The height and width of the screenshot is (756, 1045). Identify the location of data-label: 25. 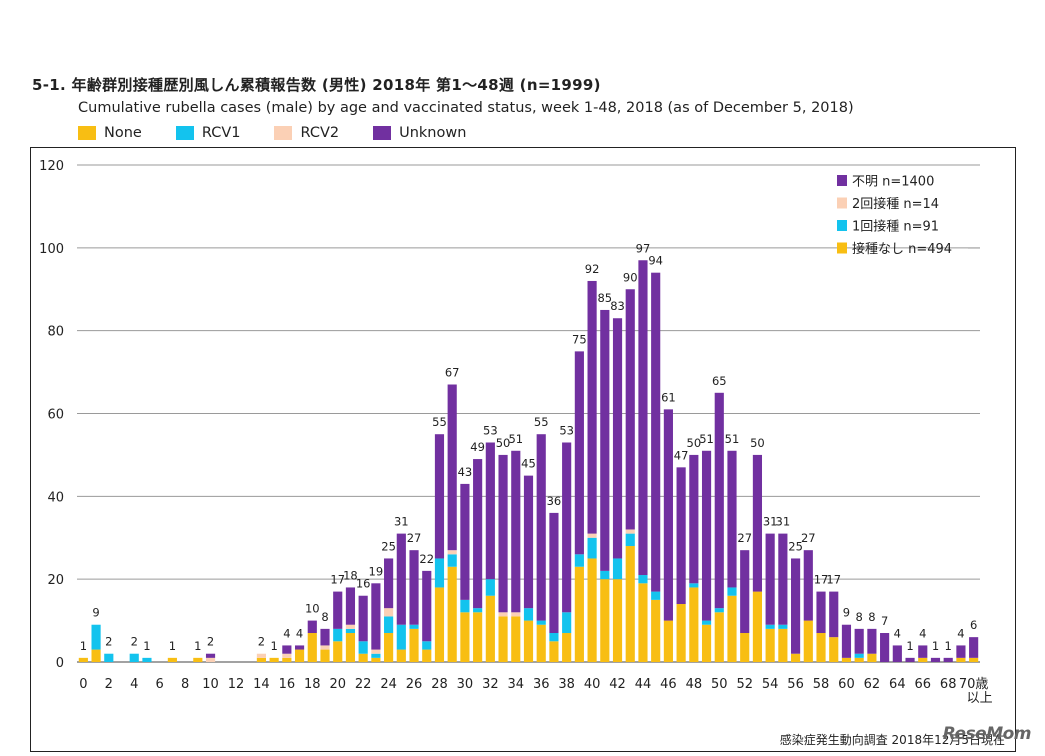
(795, 546).